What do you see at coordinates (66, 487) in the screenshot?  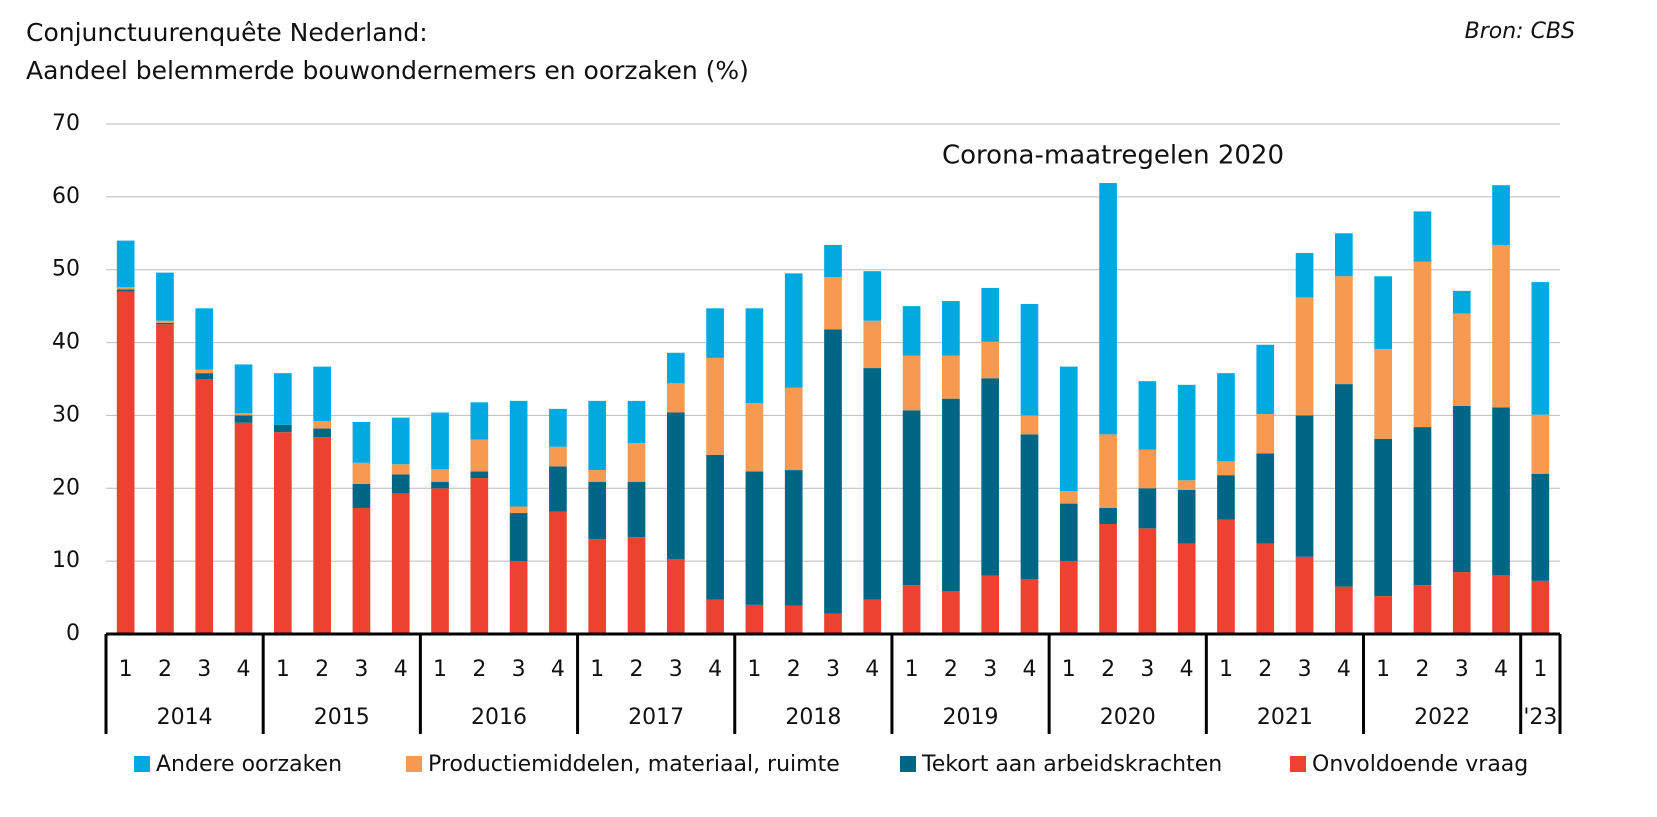 I see `y-tick-label: 20` at bounding box center [66, 487].